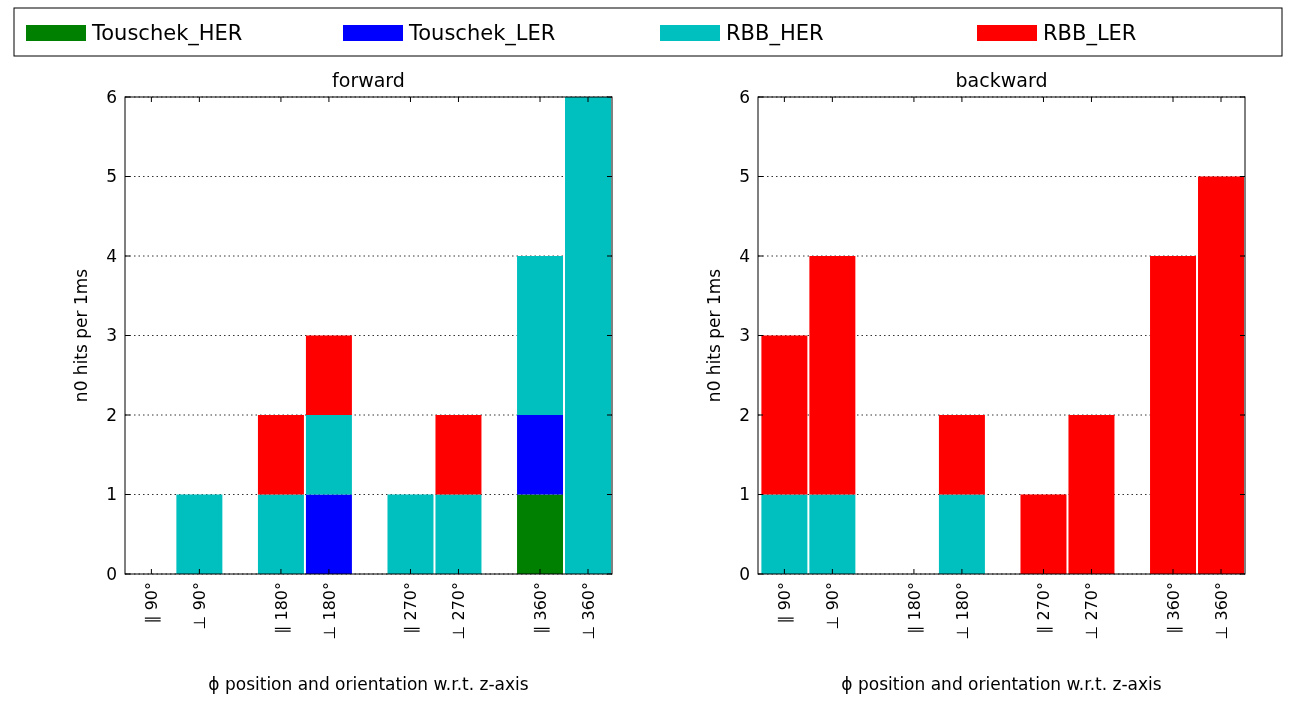 Image resolution: width=1293 pixels, height=702 pixels. Describe the element at coordinates (482, 34) in the screenshot. I see `legend-label: Touschek_LER` at that location.